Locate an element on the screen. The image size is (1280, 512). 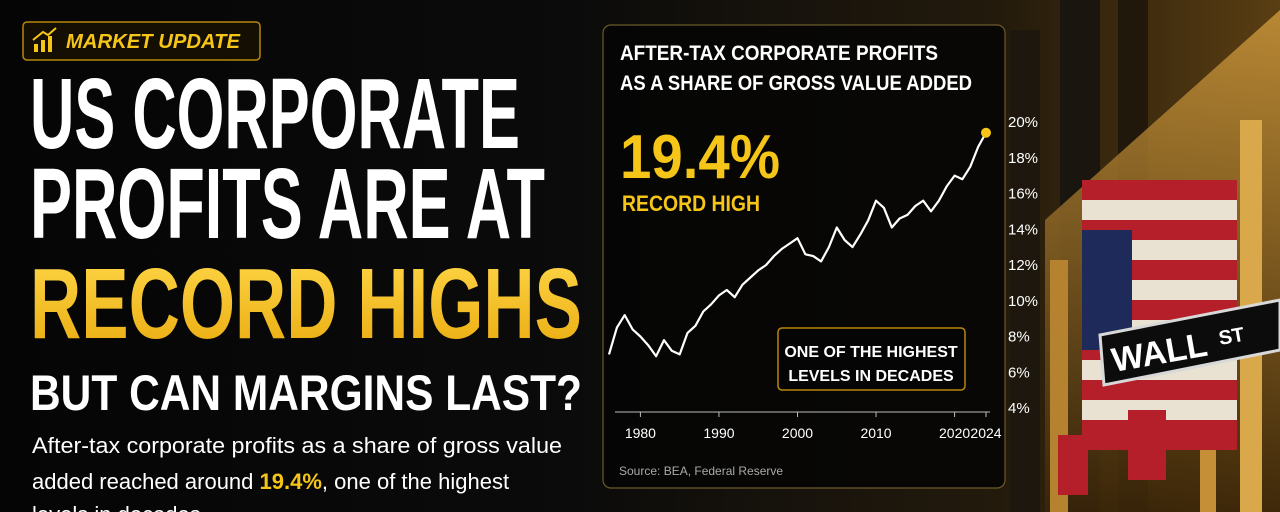
y-tick-label: 6% is located at coordinates (1019, 372).